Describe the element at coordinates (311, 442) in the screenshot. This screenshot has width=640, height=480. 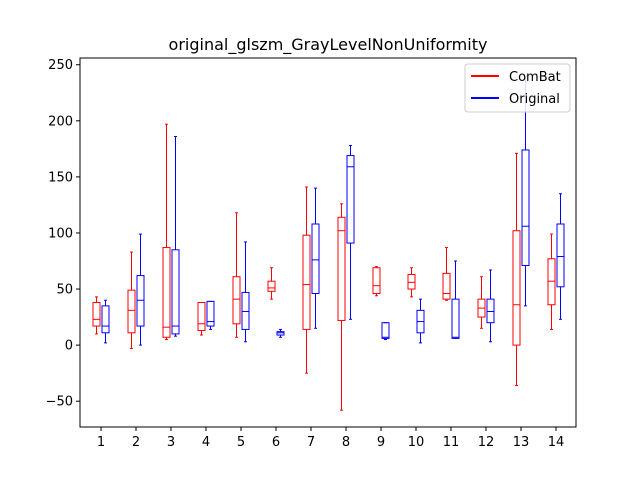
I see `x-tick-label: 7` at that location.